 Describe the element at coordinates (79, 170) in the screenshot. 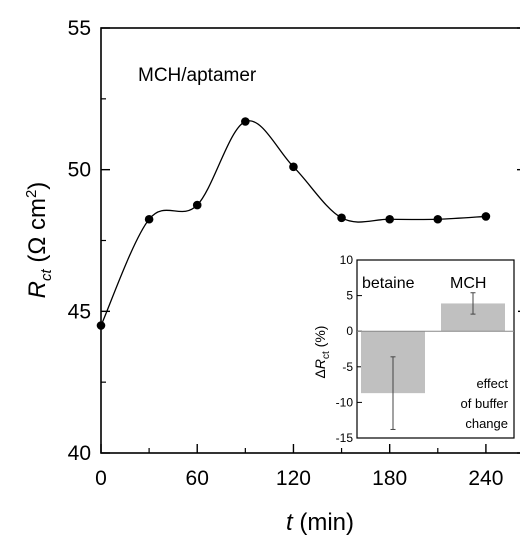

I see `y-tick-label: 50` at that location.